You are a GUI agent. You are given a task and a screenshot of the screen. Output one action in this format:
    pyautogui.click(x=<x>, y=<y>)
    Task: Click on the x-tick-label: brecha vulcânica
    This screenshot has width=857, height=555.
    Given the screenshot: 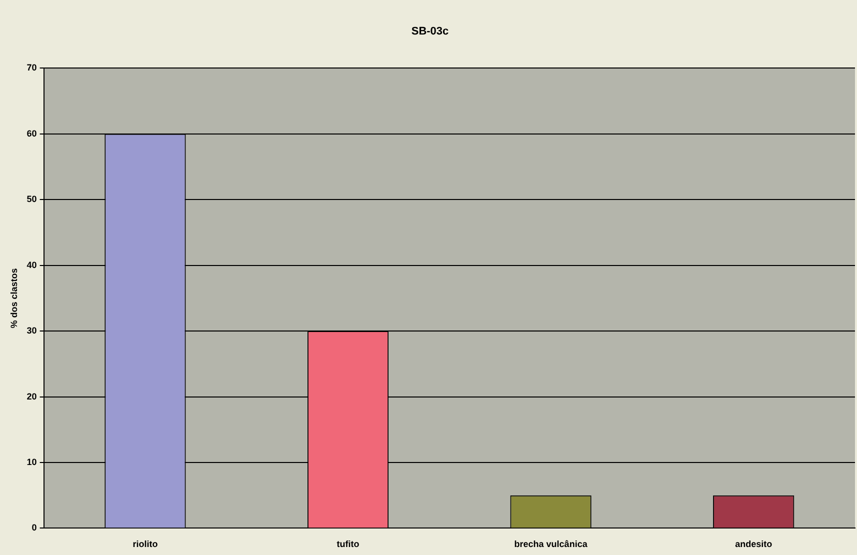 What is the action you would take?
    pyautogui.click(x=551, y=544)
    